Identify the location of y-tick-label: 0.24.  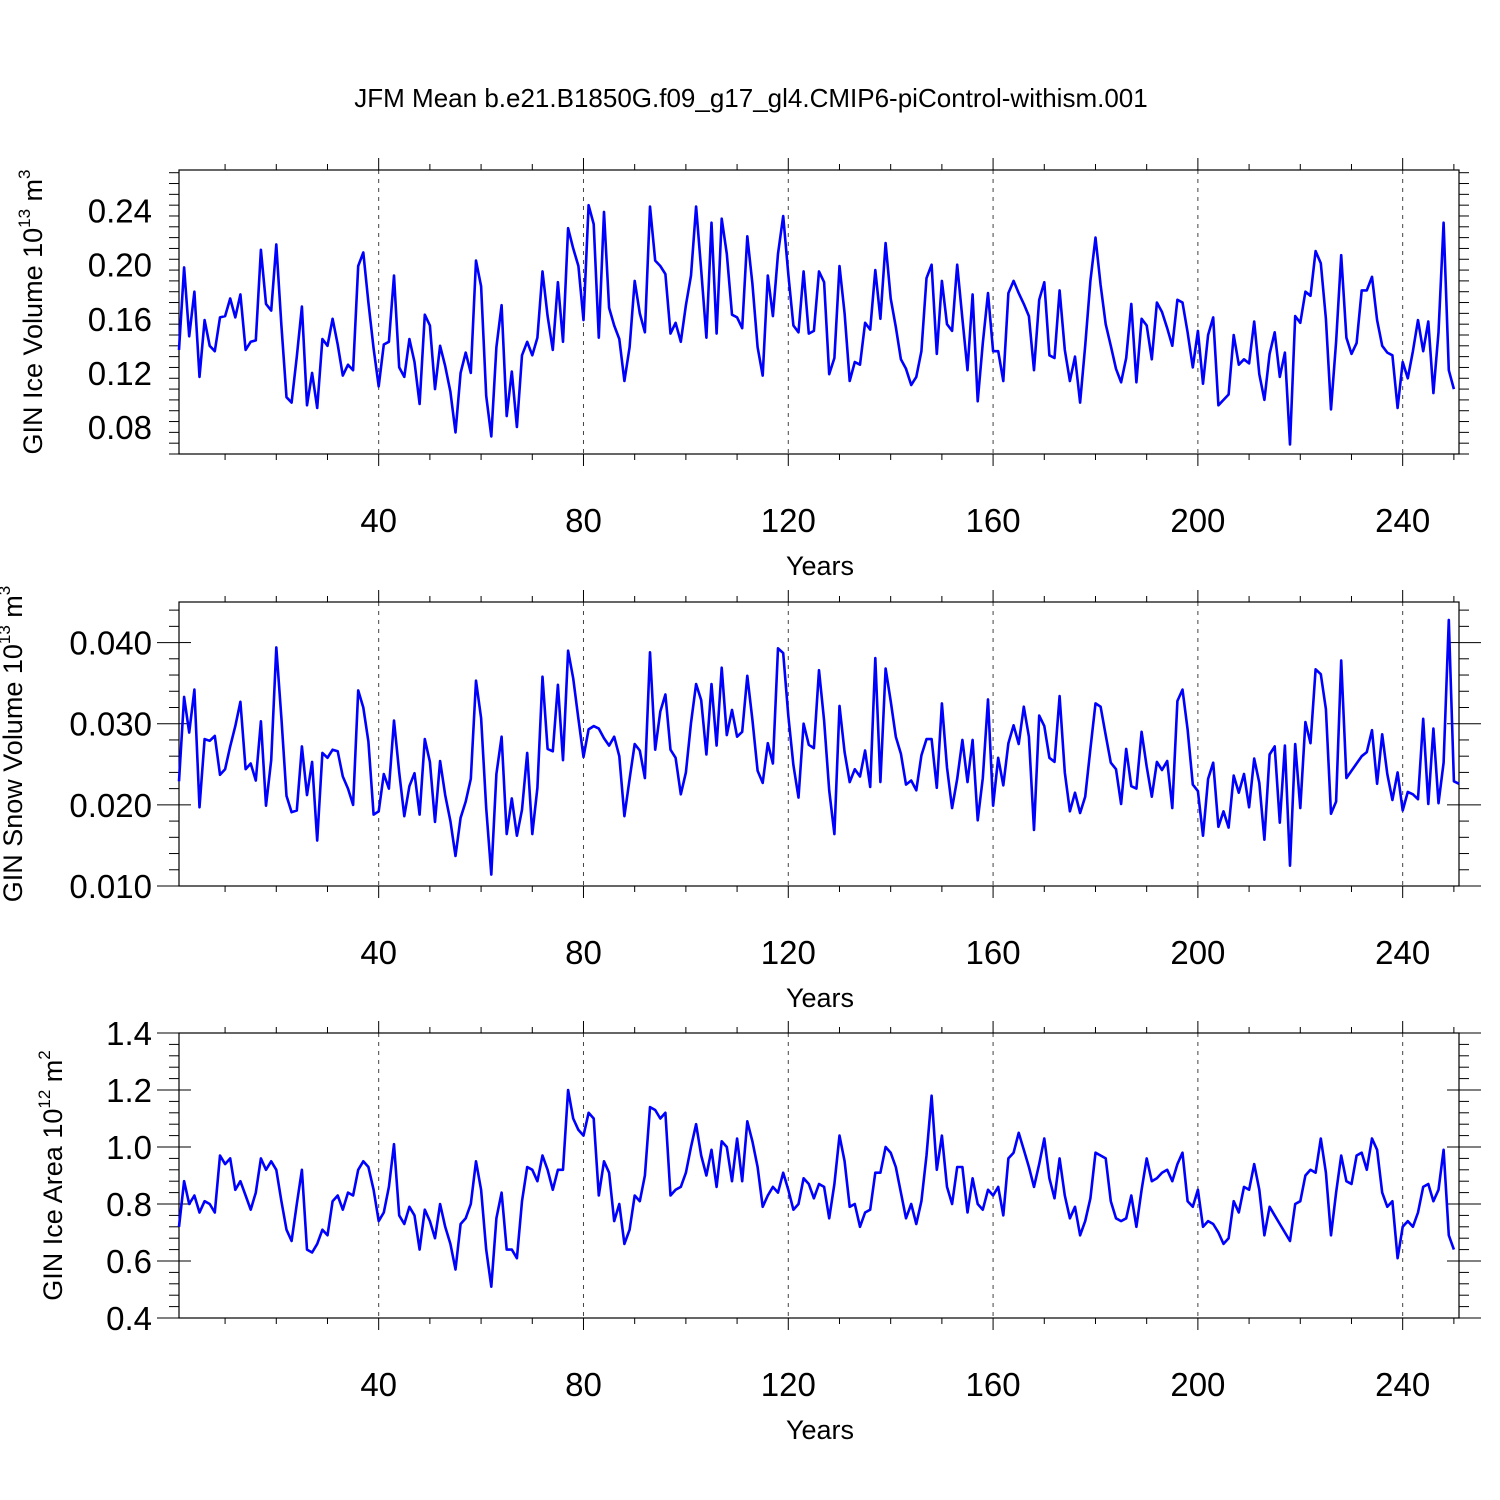
(120, 211).